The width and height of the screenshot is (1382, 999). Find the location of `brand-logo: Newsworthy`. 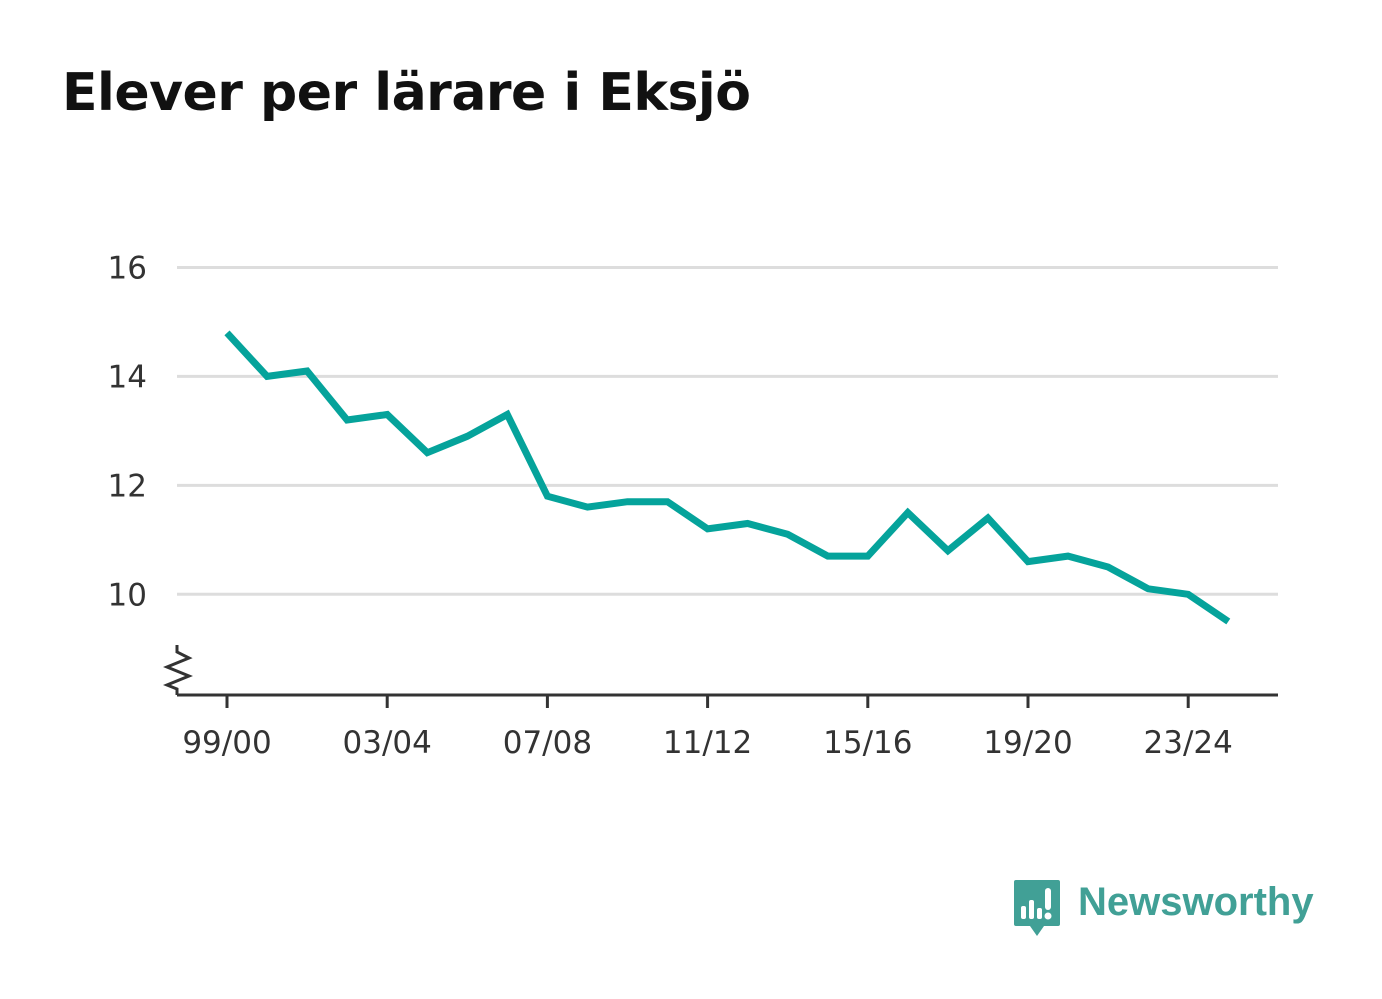

brand-logo: Newsworthy is located at coordinates (1163, 909).